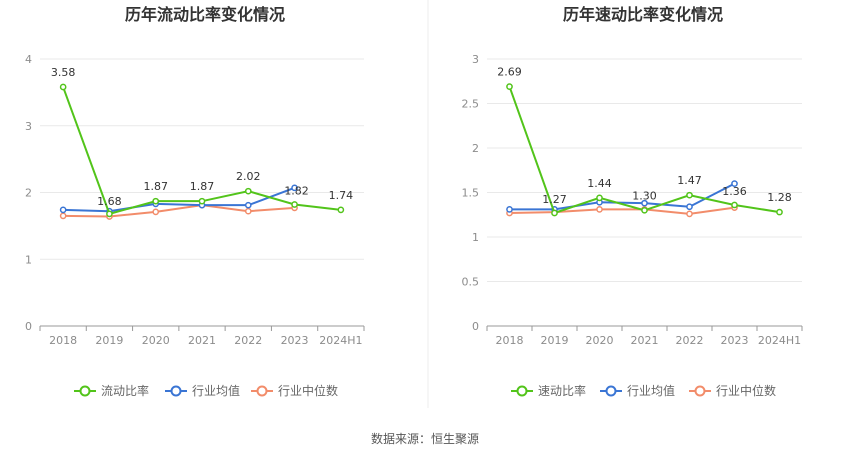 Image resolution: width=850 pixels, height=459 pixels. Describe the element at coordinates (644, 195) in the screenshot. I see `data-label: 1.30` at that location.